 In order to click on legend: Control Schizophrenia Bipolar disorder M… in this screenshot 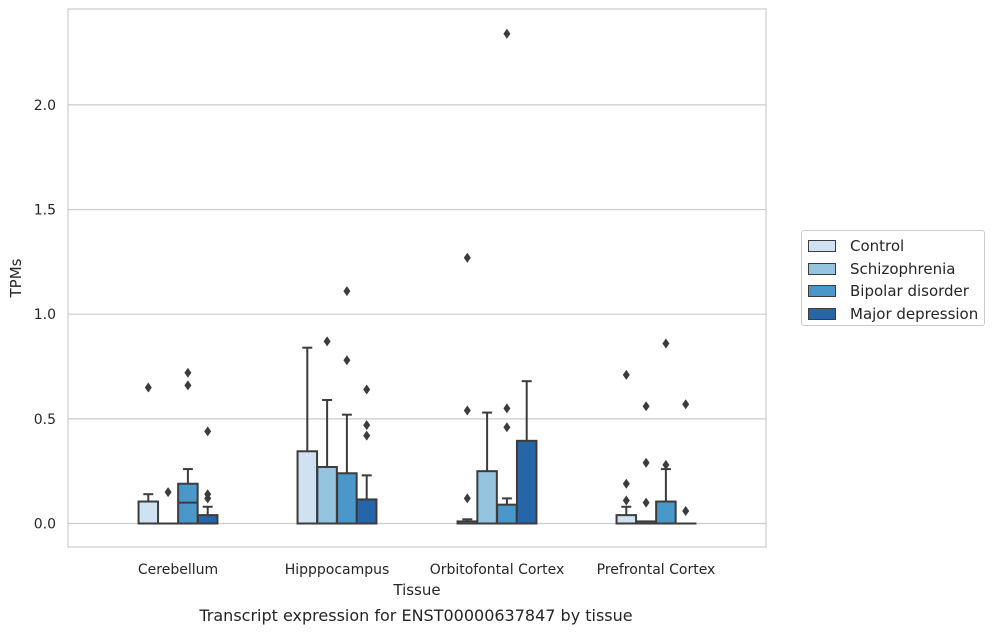, I will do `click(893, 278)`.